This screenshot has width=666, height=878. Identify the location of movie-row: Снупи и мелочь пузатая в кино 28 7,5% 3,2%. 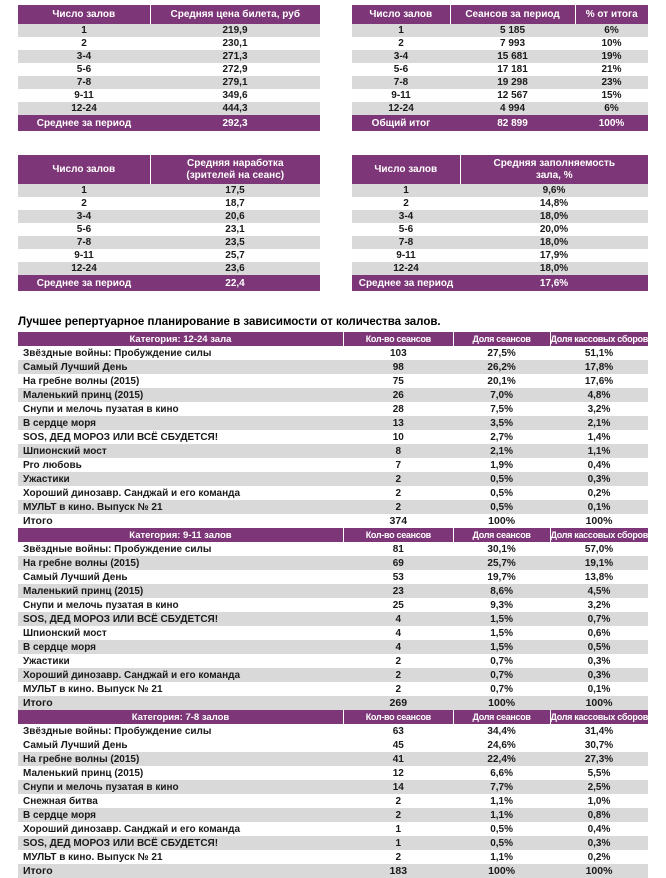
(333, 409).